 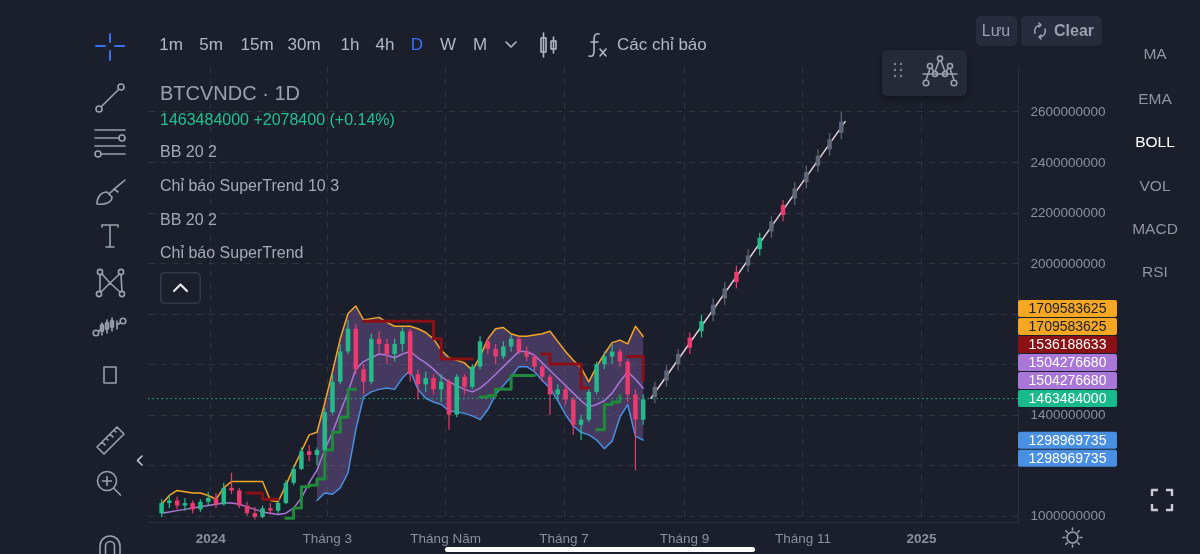 What do you see at coordinates (684, 538) in the screenshot?
I see `x-tick-label: Tháng 9` at bounding box center [684, 538].